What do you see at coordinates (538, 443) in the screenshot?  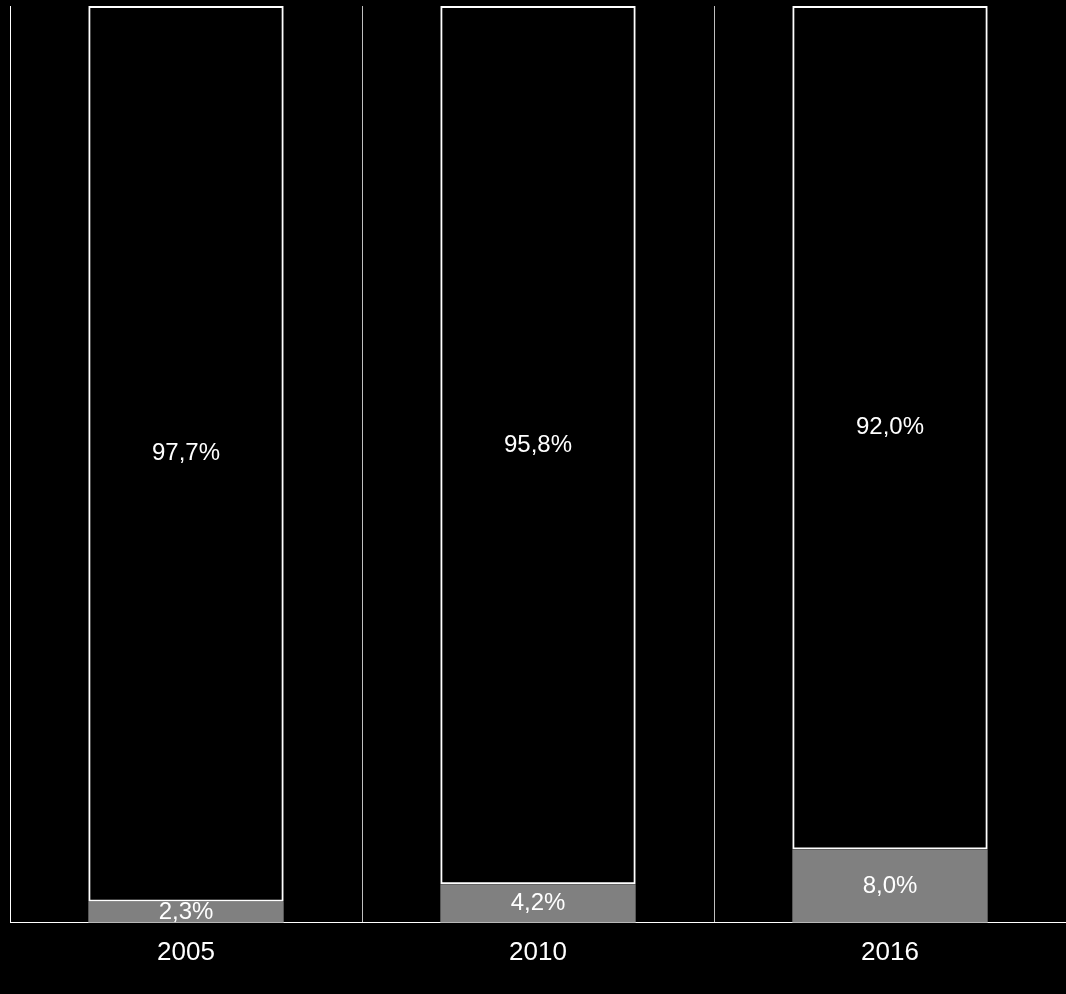 I see `data-label: 95,8%` at bounding box center [538, 443].